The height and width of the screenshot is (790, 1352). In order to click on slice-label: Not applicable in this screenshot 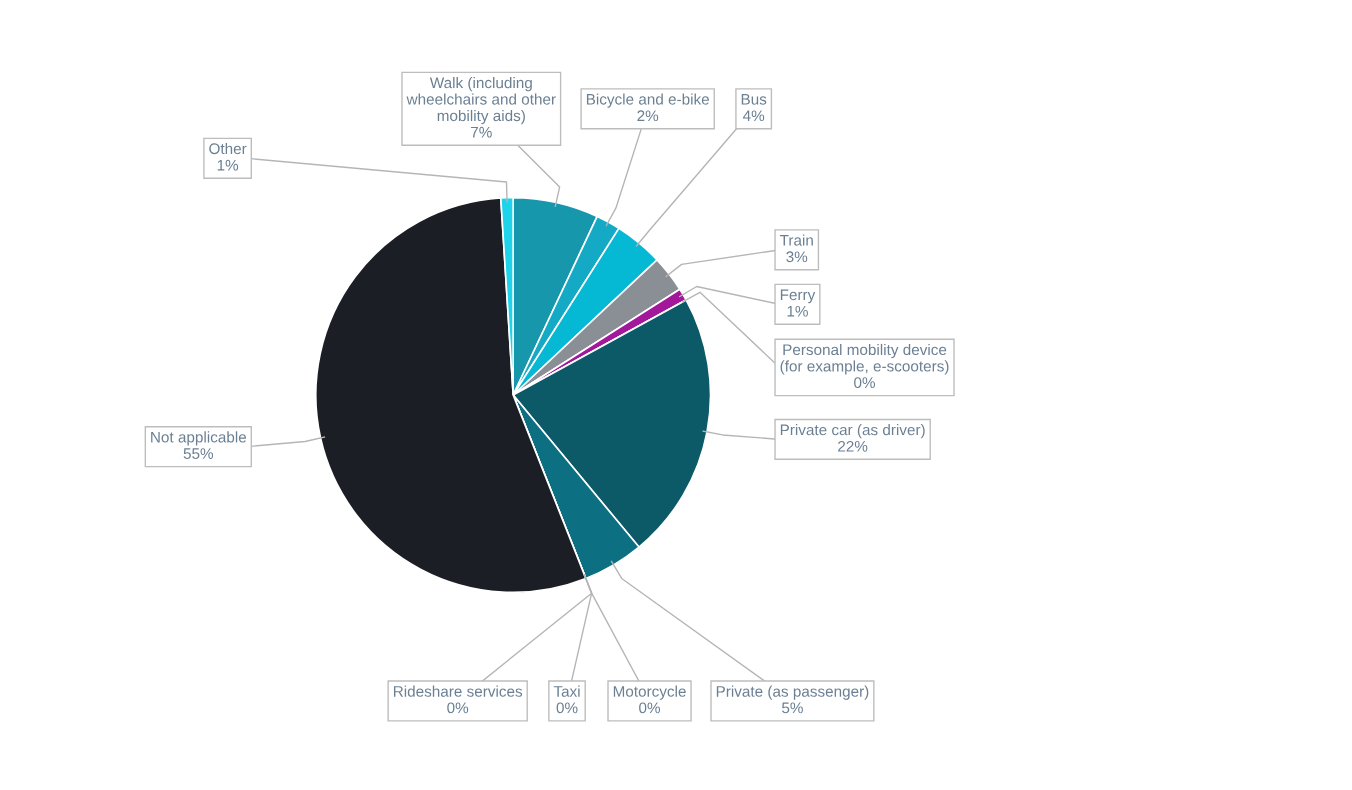, I will do `click(199, 438)`.